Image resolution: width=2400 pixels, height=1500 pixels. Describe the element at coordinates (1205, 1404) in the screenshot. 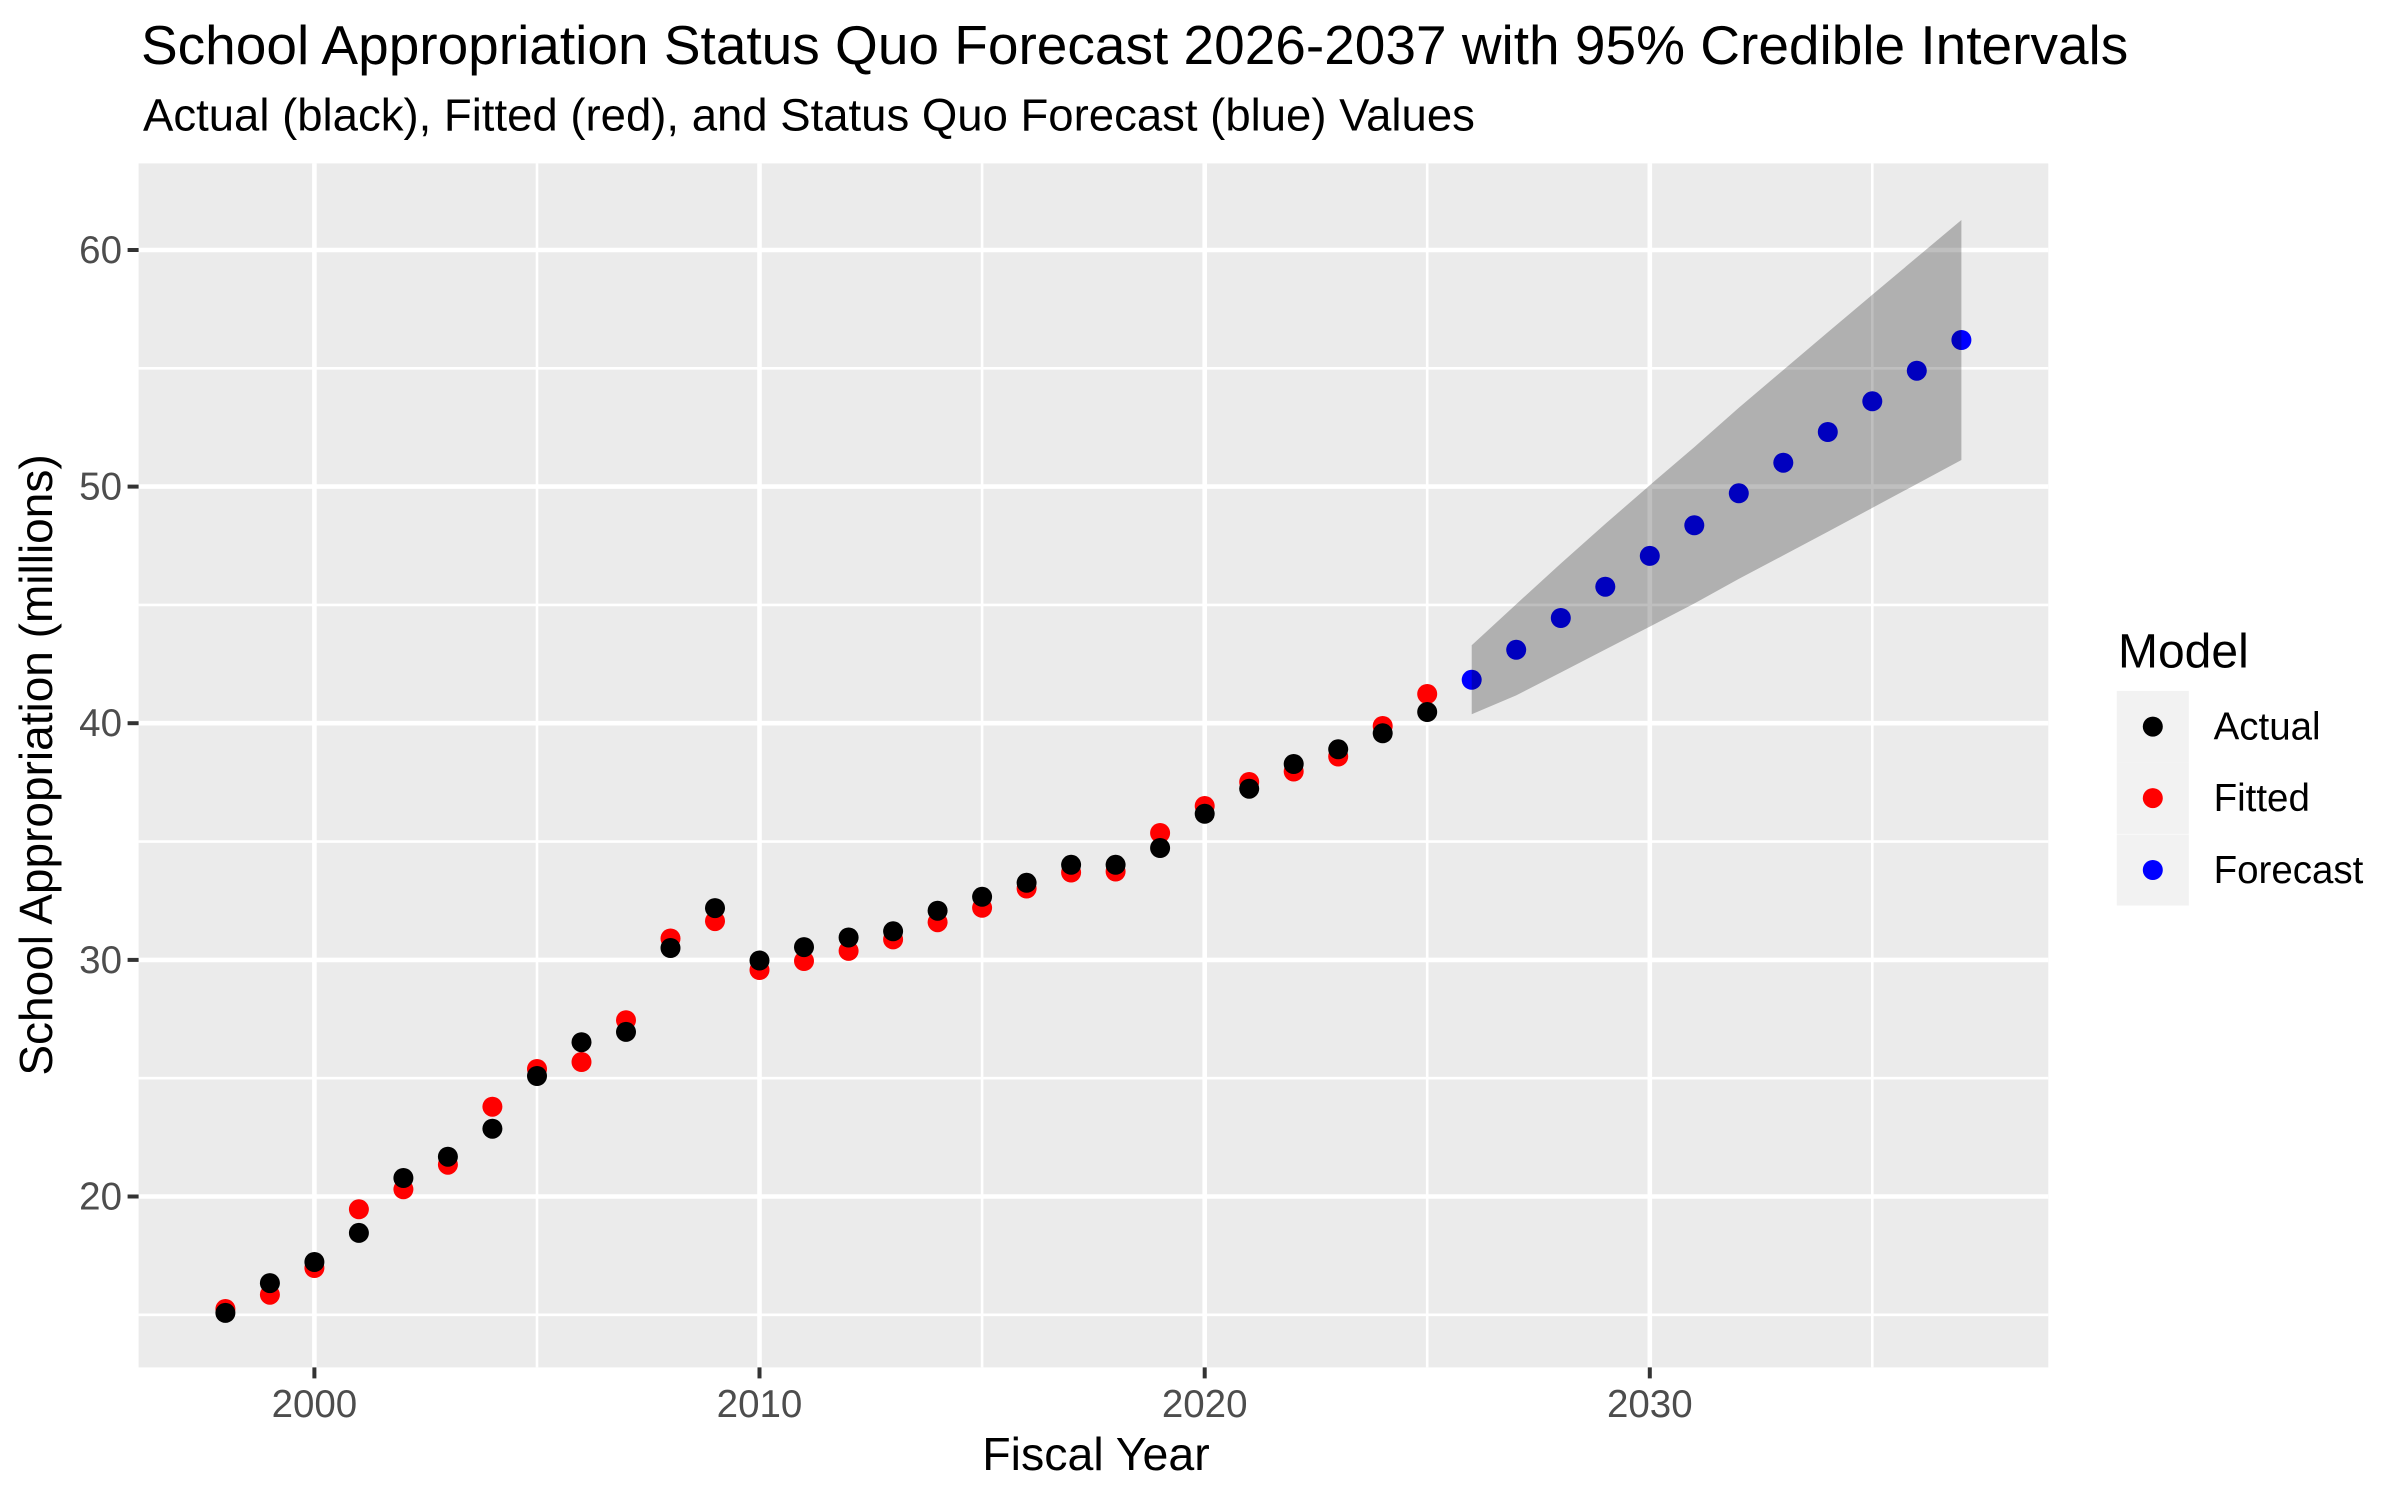

I see `svg-text: 2020` at that location.